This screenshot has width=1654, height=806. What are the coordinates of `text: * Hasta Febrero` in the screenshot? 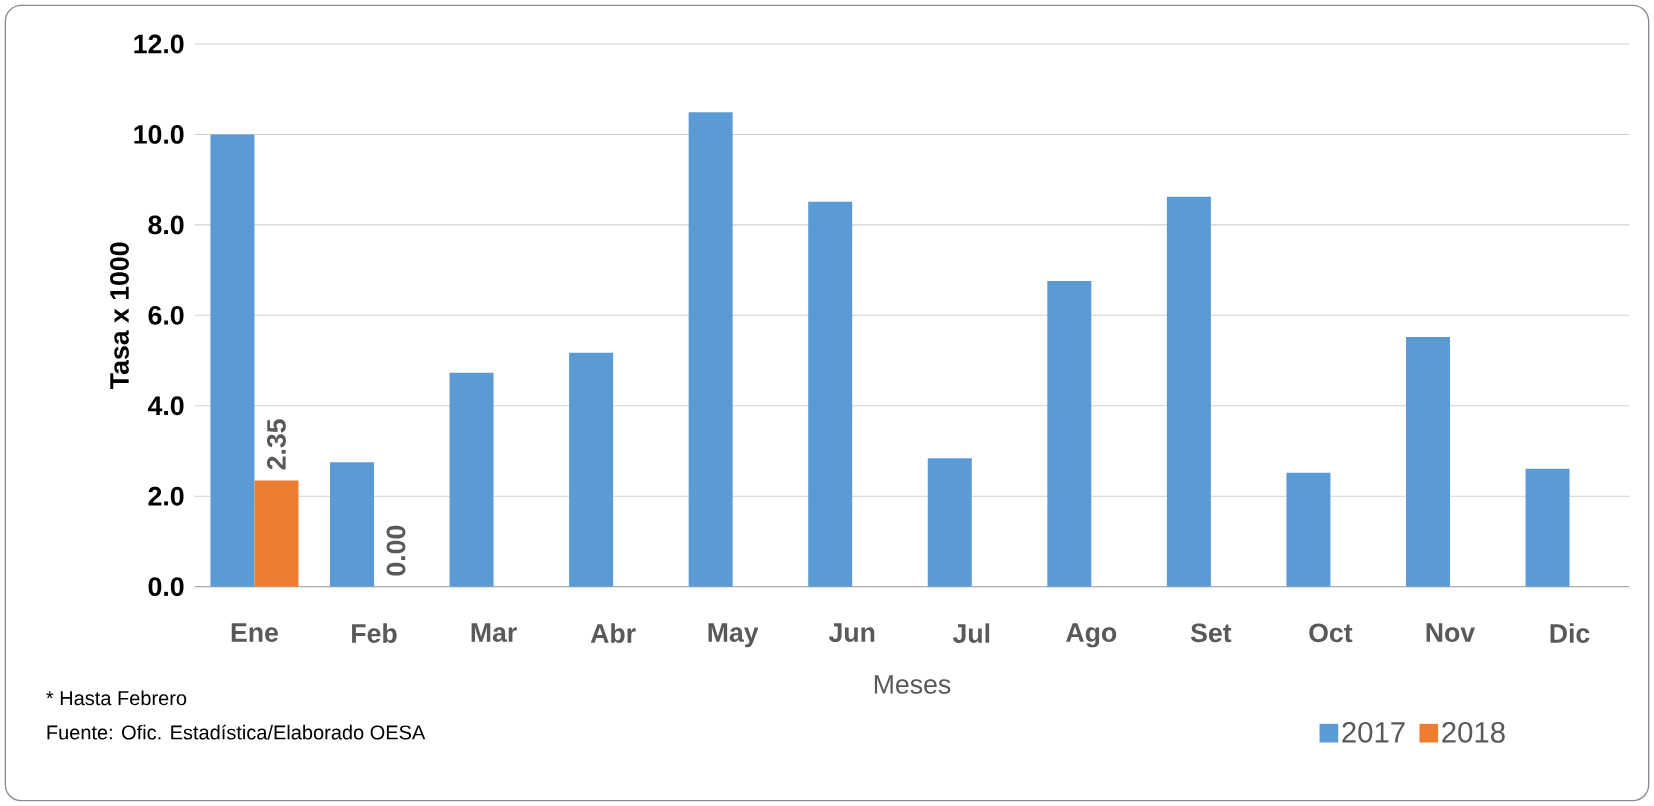 It's located at (116, 698).